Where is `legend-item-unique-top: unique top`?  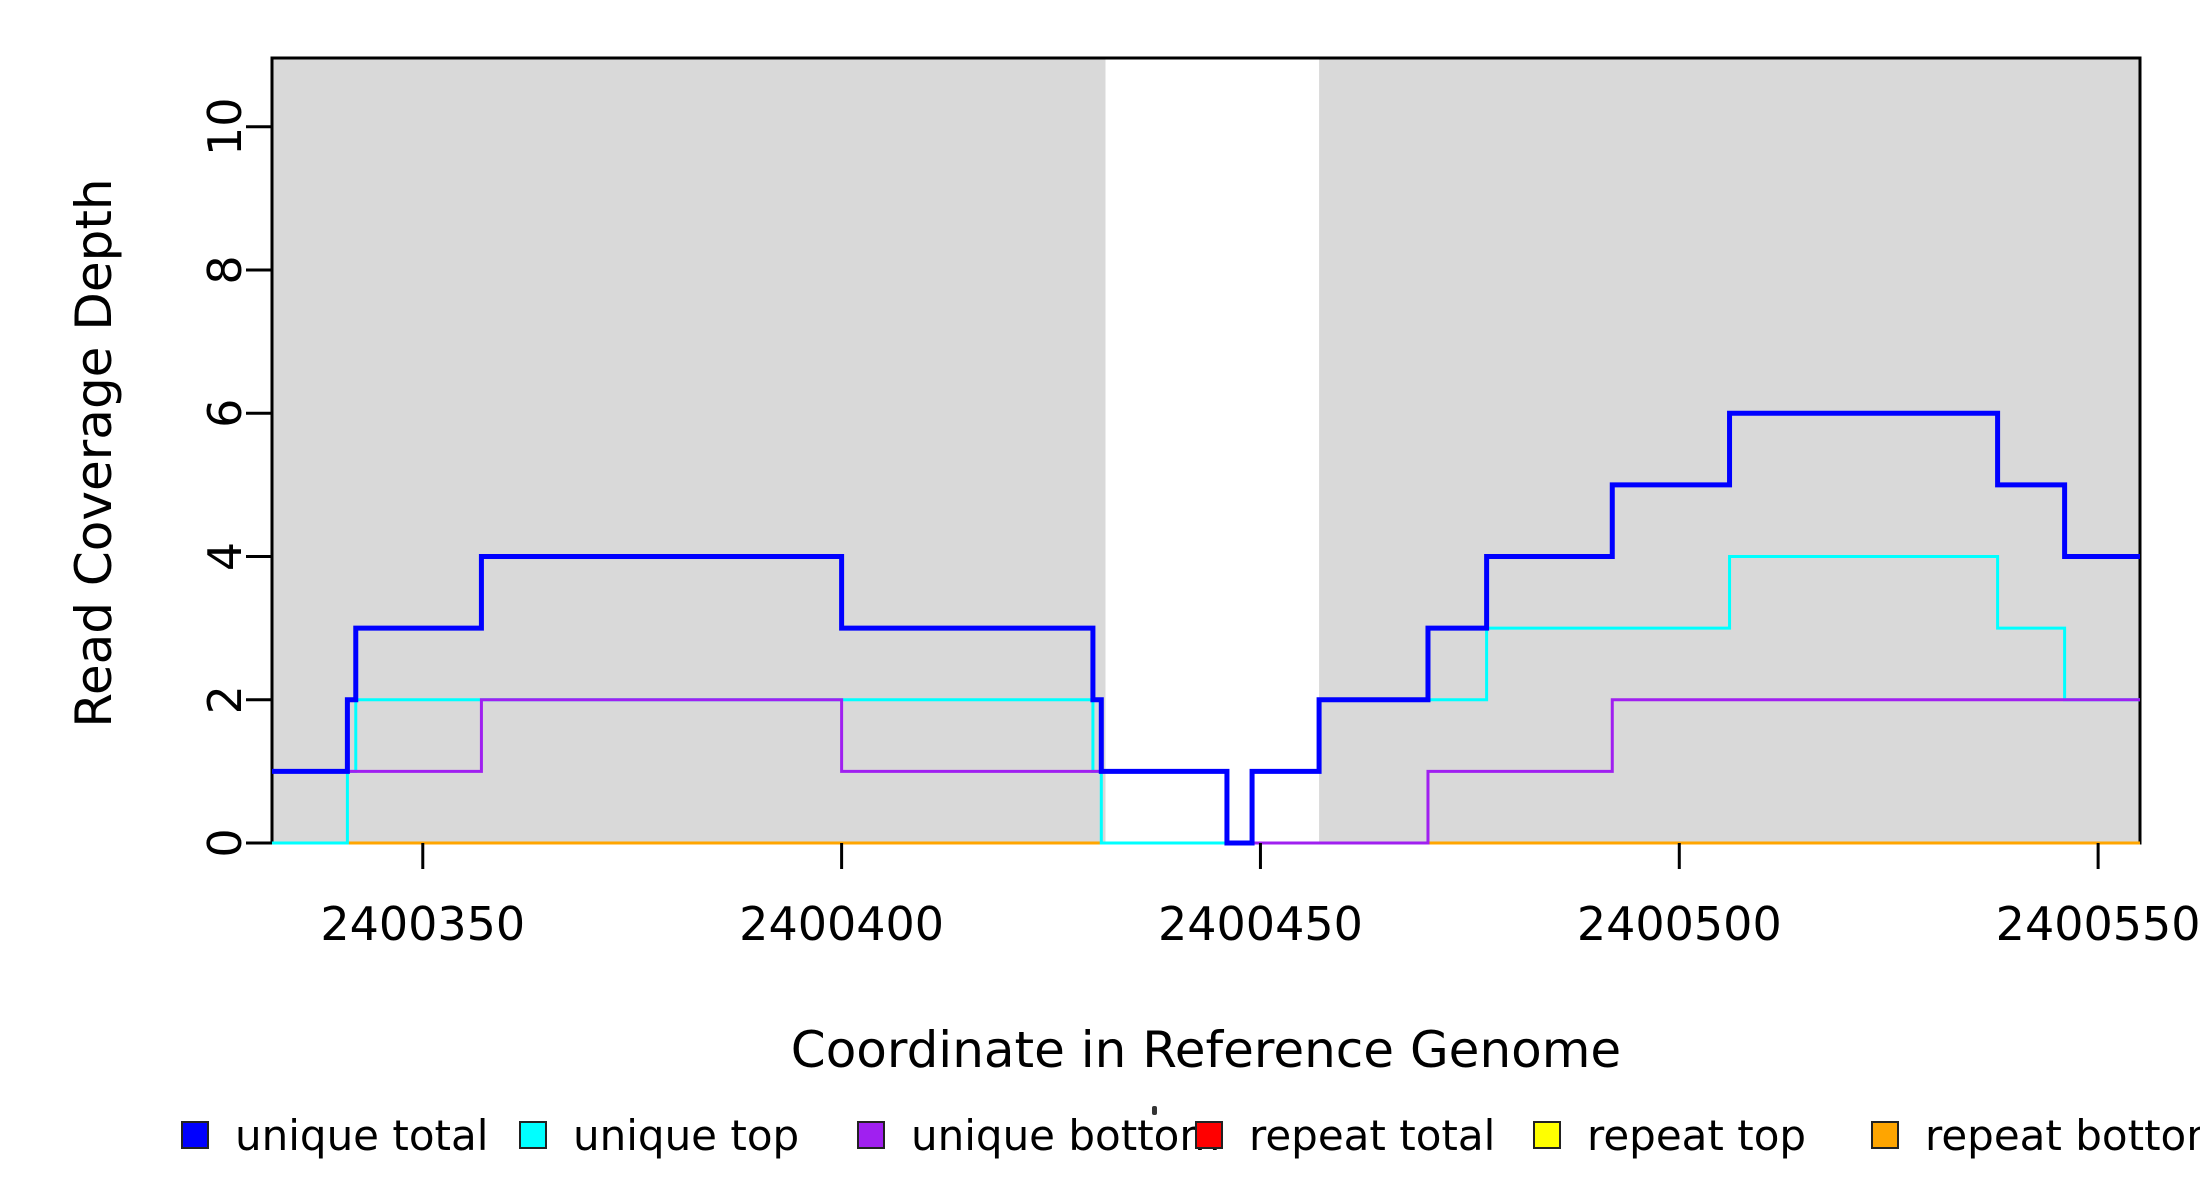
legend-item-unique-top: unique top is located at coordinates (659, 1135).